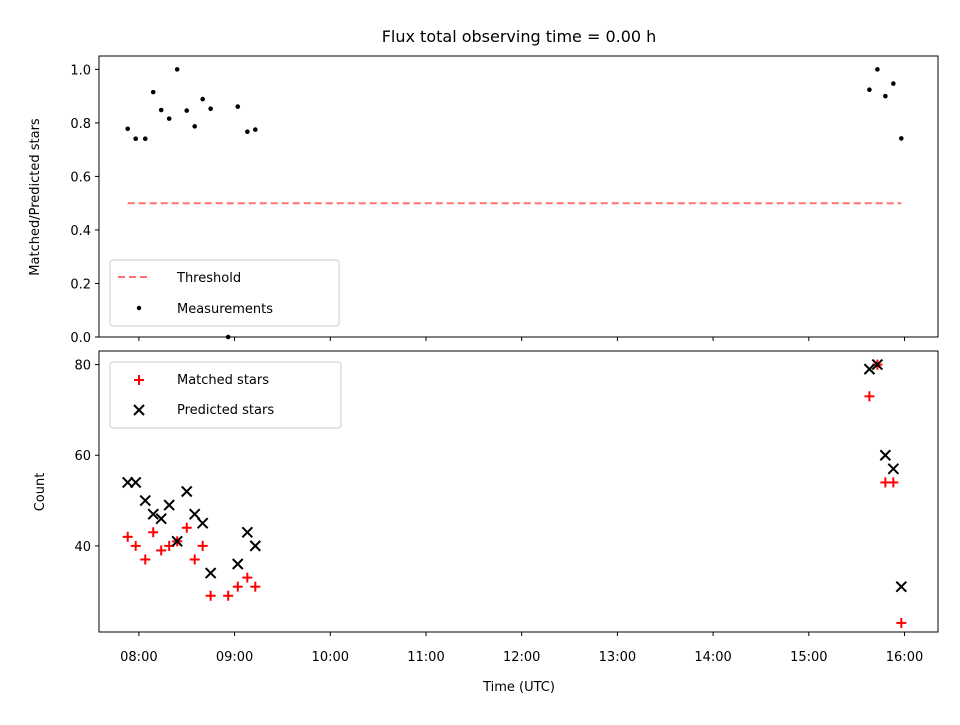 Image resolution: width=960 pixels, height=725 pixels. What do you see at coordinates (225, 410) in the screenshot?
I see `legend-predicted-label: Predicted stars` at bounding box center [225, 410].